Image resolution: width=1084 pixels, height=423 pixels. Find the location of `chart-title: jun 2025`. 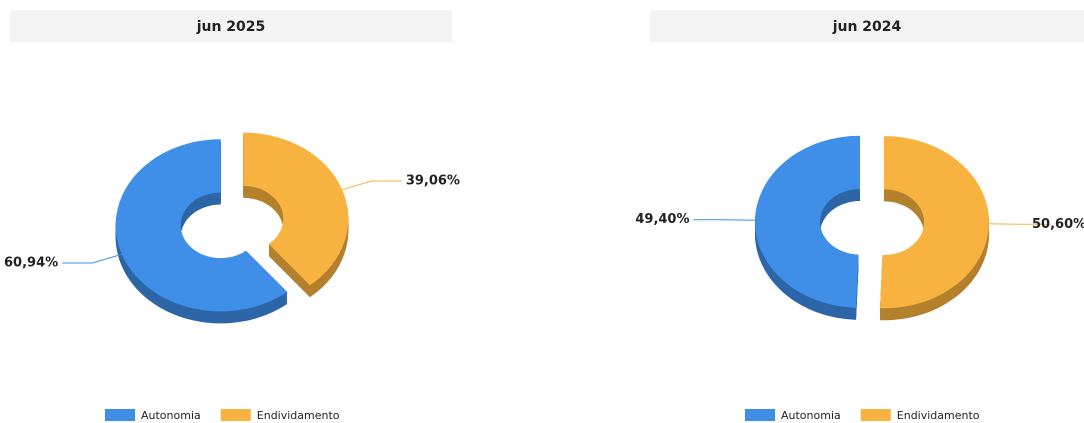

chart-title: jun 2025 is located at coordinates (231, 27).